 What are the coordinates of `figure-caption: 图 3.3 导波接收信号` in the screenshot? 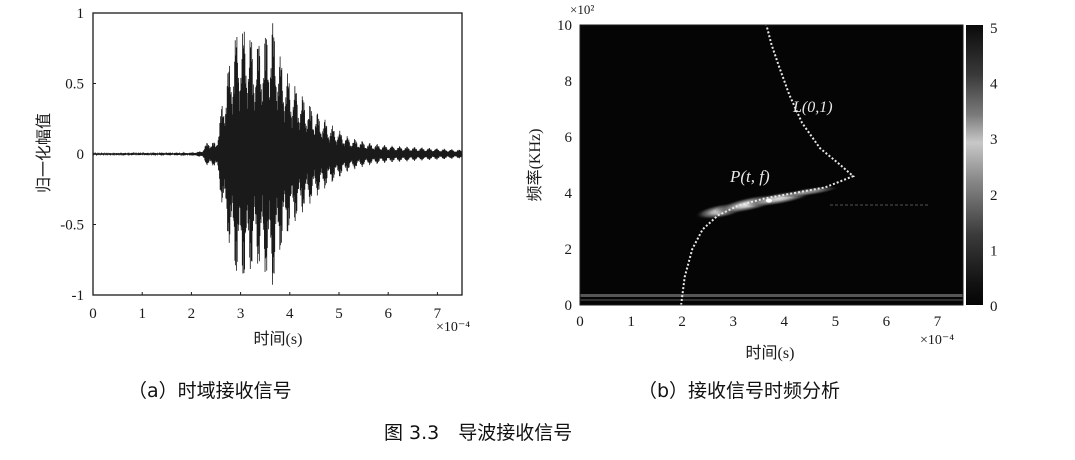 It's located at (478, 433).